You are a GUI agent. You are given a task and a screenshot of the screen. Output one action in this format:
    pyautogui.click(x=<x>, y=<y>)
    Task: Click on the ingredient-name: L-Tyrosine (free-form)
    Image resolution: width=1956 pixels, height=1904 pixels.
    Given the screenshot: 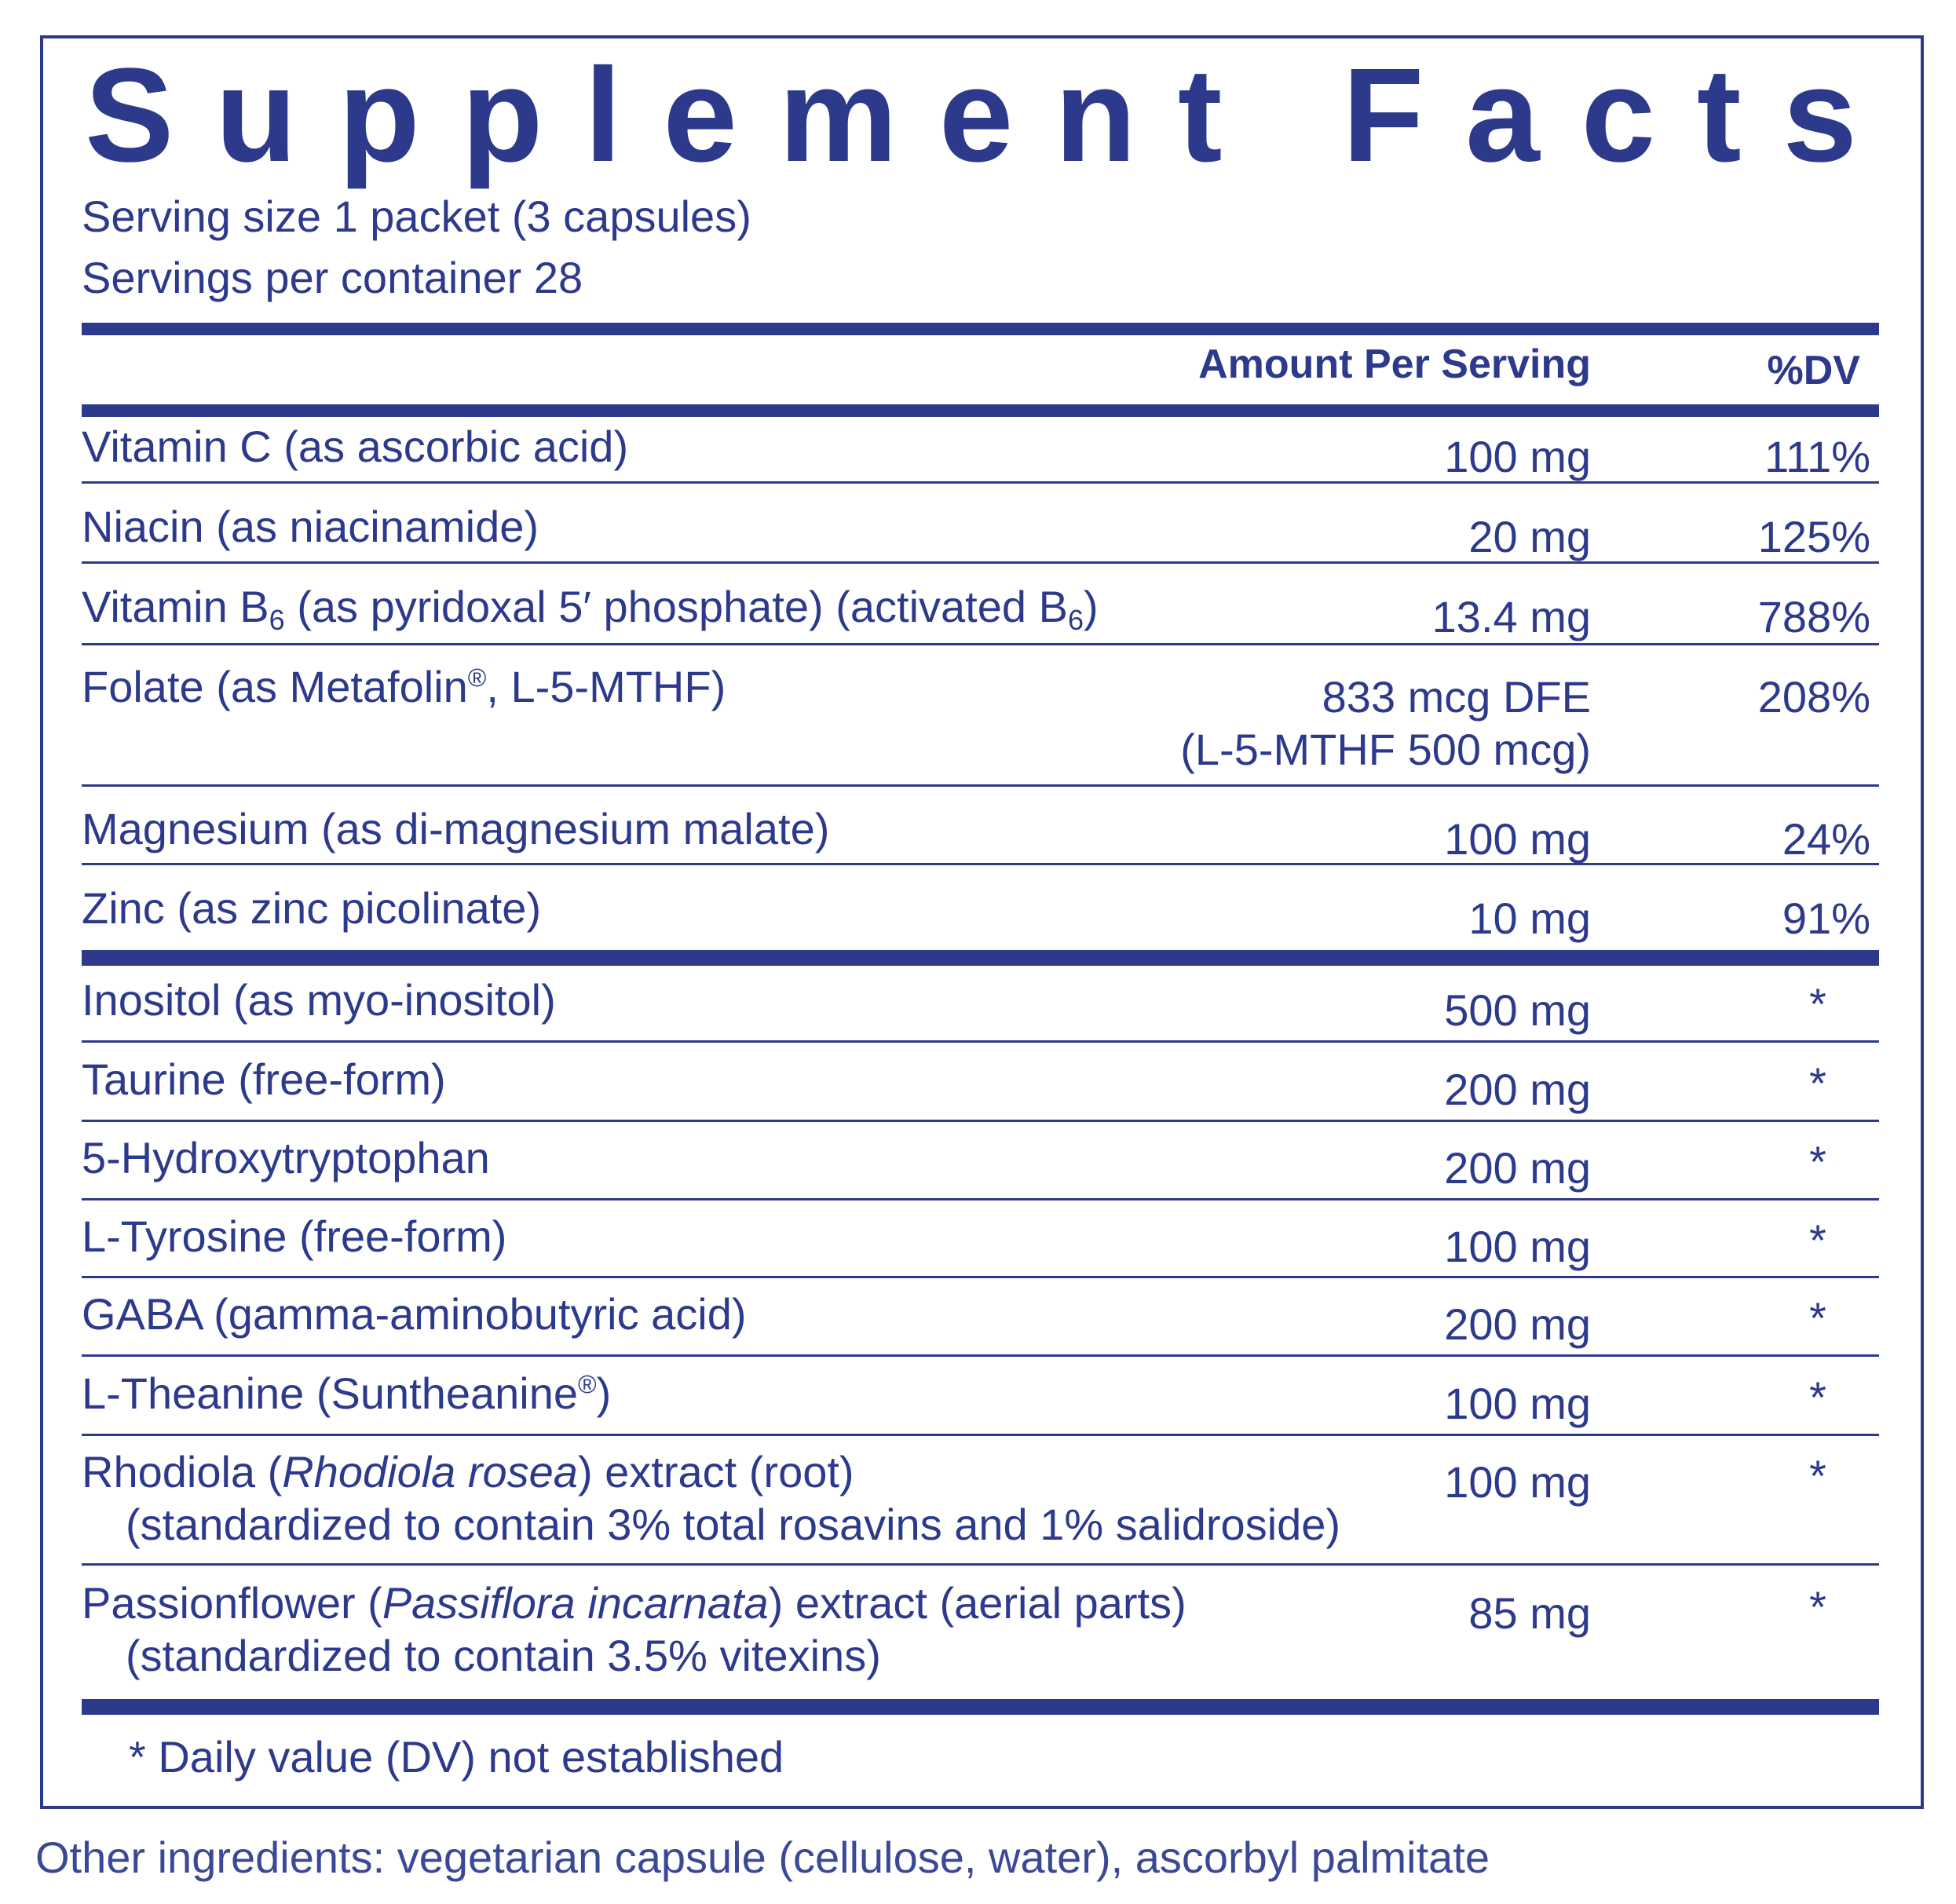 What is the action you would take?
    pyautogui.click(x=294, y=1237)
    